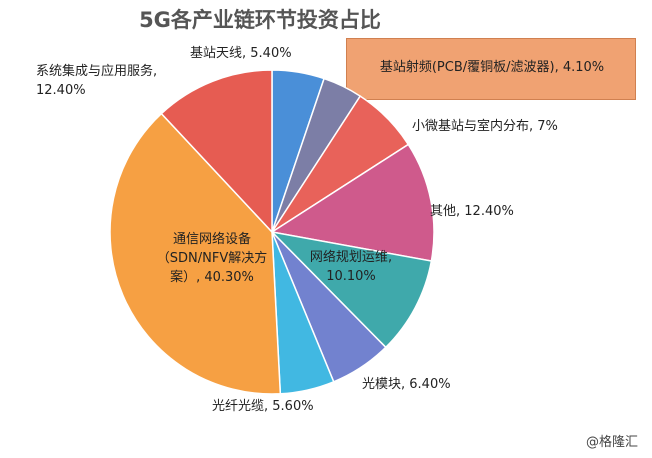 This screenshot has height=458, width=652. I want to click on slice-label: 通信网络设备（SDN/NFV解决方案）, 40.30%, so click(212, 258).